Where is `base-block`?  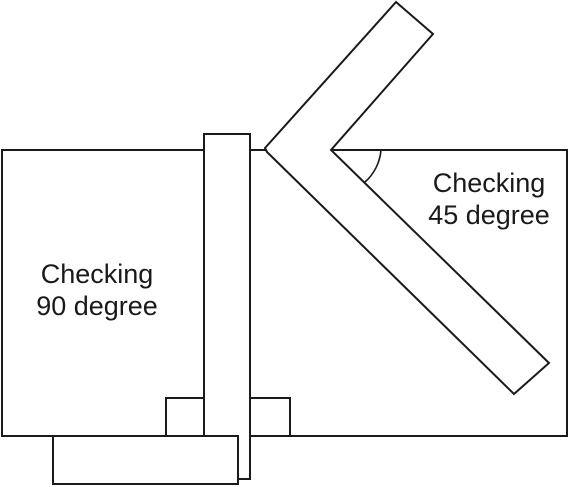
base-block is located at coordinates (145, 460).